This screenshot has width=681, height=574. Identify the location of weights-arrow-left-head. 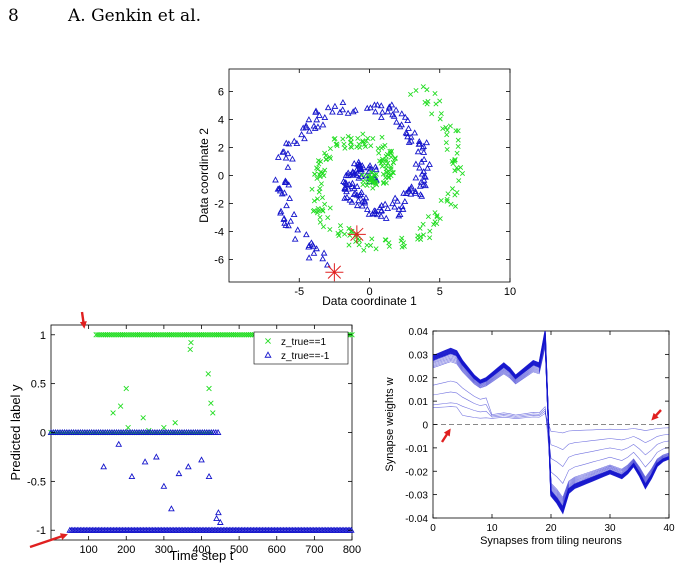
(447, 432).